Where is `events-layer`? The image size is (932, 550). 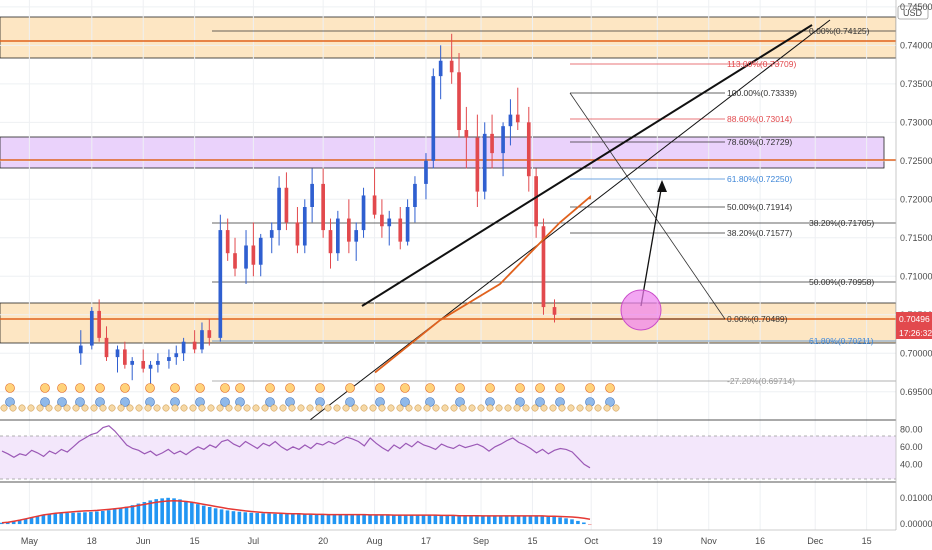
events-layer is located at coordinates (310, 397).